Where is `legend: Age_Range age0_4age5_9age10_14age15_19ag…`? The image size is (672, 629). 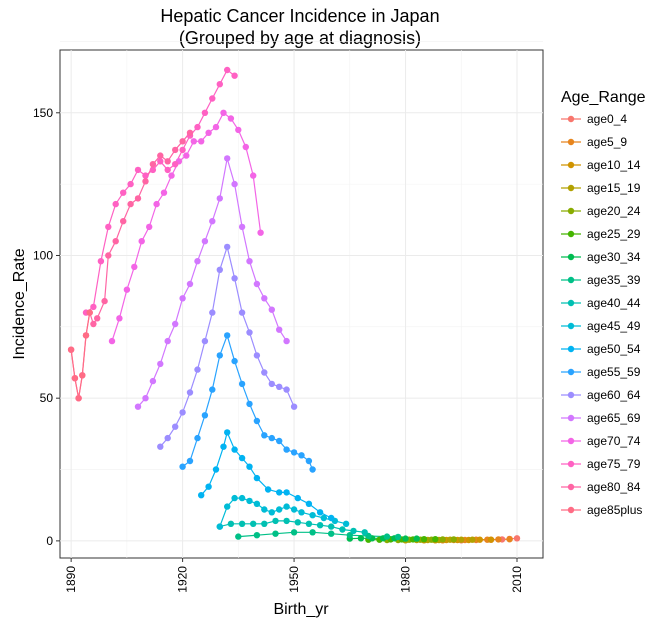 legend: Age_Range age0_4age5_9age10_14age15_19ag… is located at coordinates (603, 303).